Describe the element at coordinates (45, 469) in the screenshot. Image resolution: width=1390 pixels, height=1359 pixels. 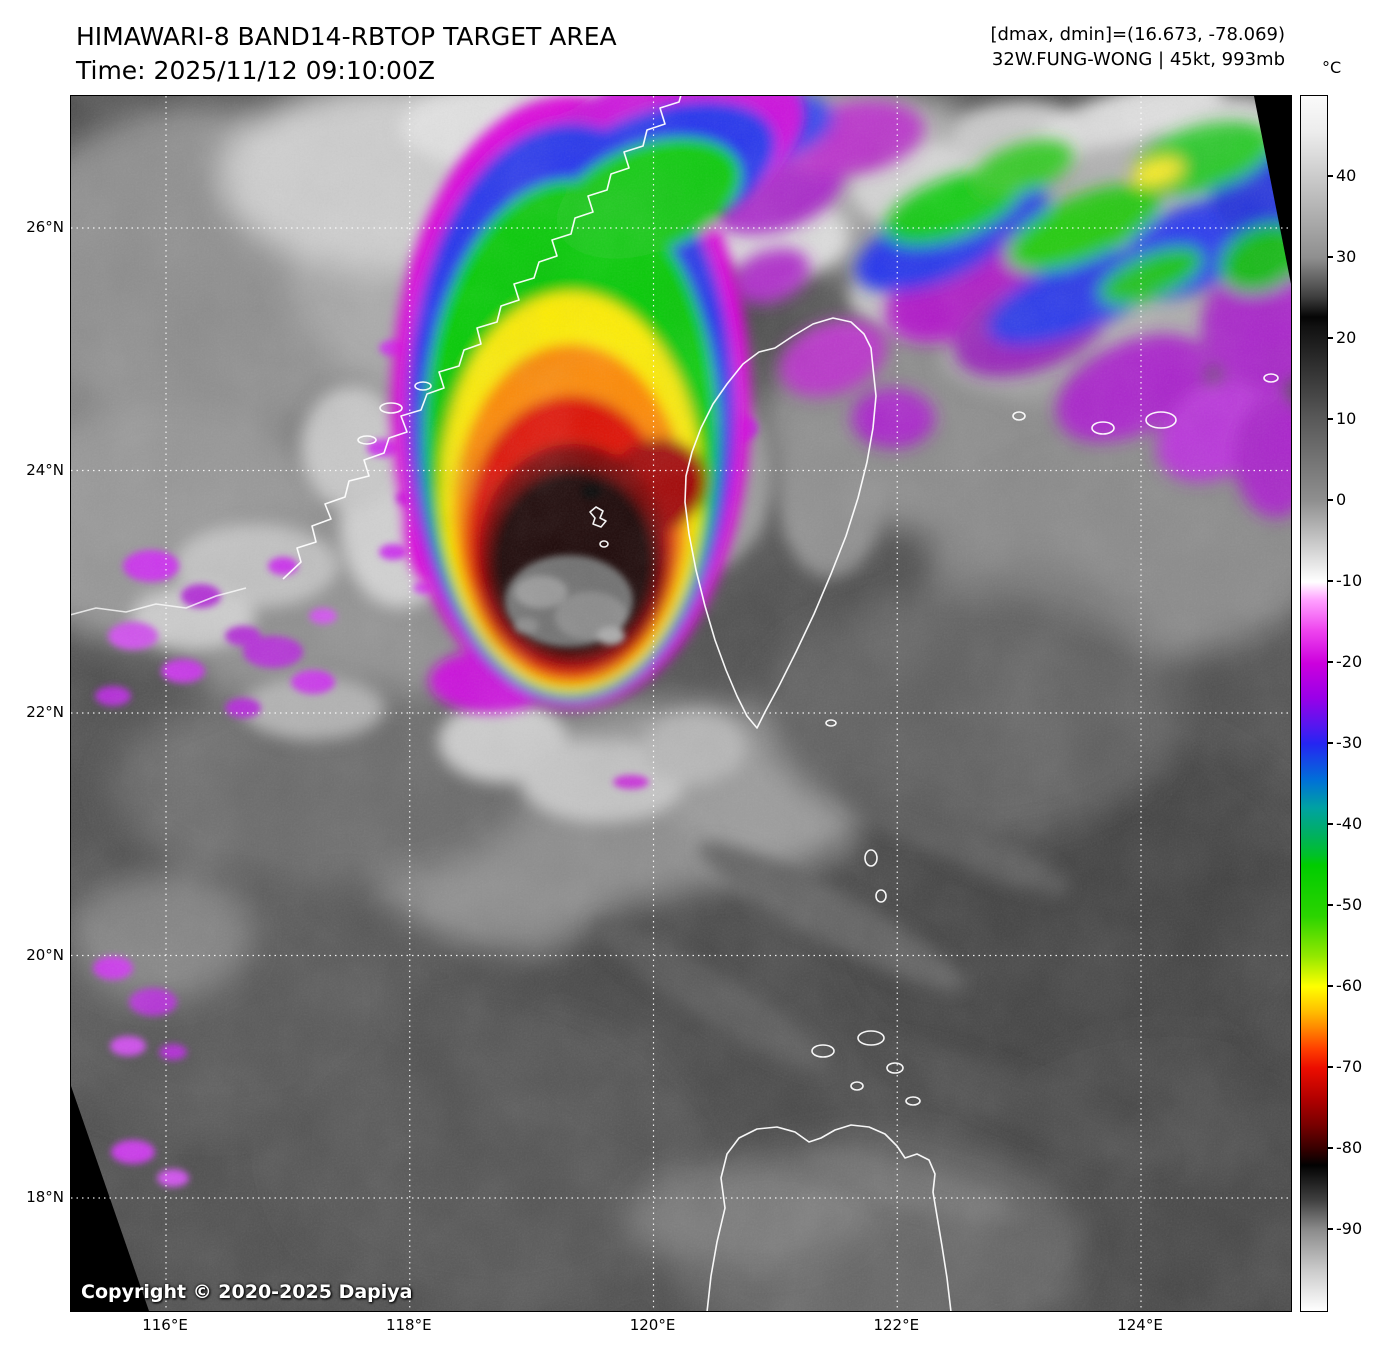
I see `latitude-label: 24°N` at that location.